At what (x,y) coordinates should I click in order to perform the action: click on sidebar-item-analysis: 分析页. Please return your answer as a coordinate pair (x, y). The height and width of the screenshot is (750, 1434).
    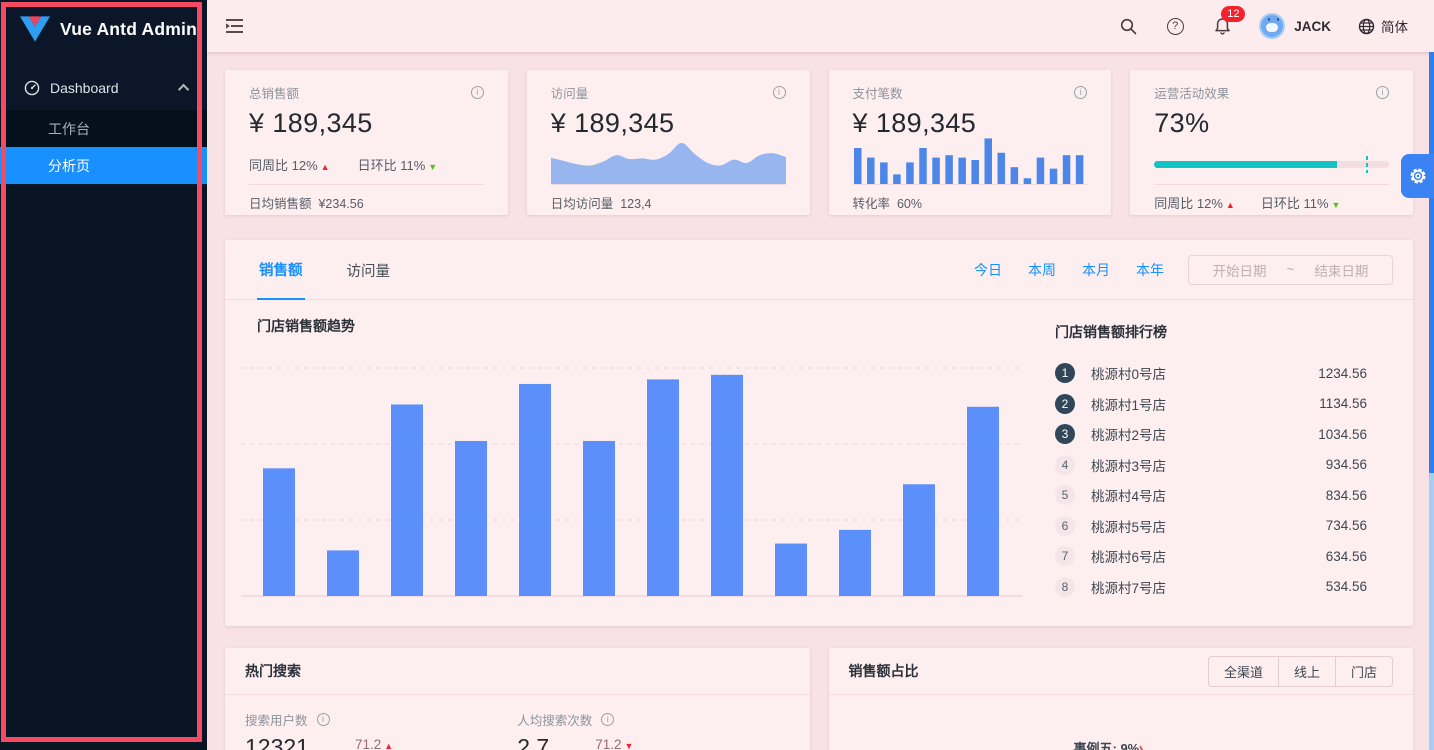
    Looking at the image, I should click on (103, 165).